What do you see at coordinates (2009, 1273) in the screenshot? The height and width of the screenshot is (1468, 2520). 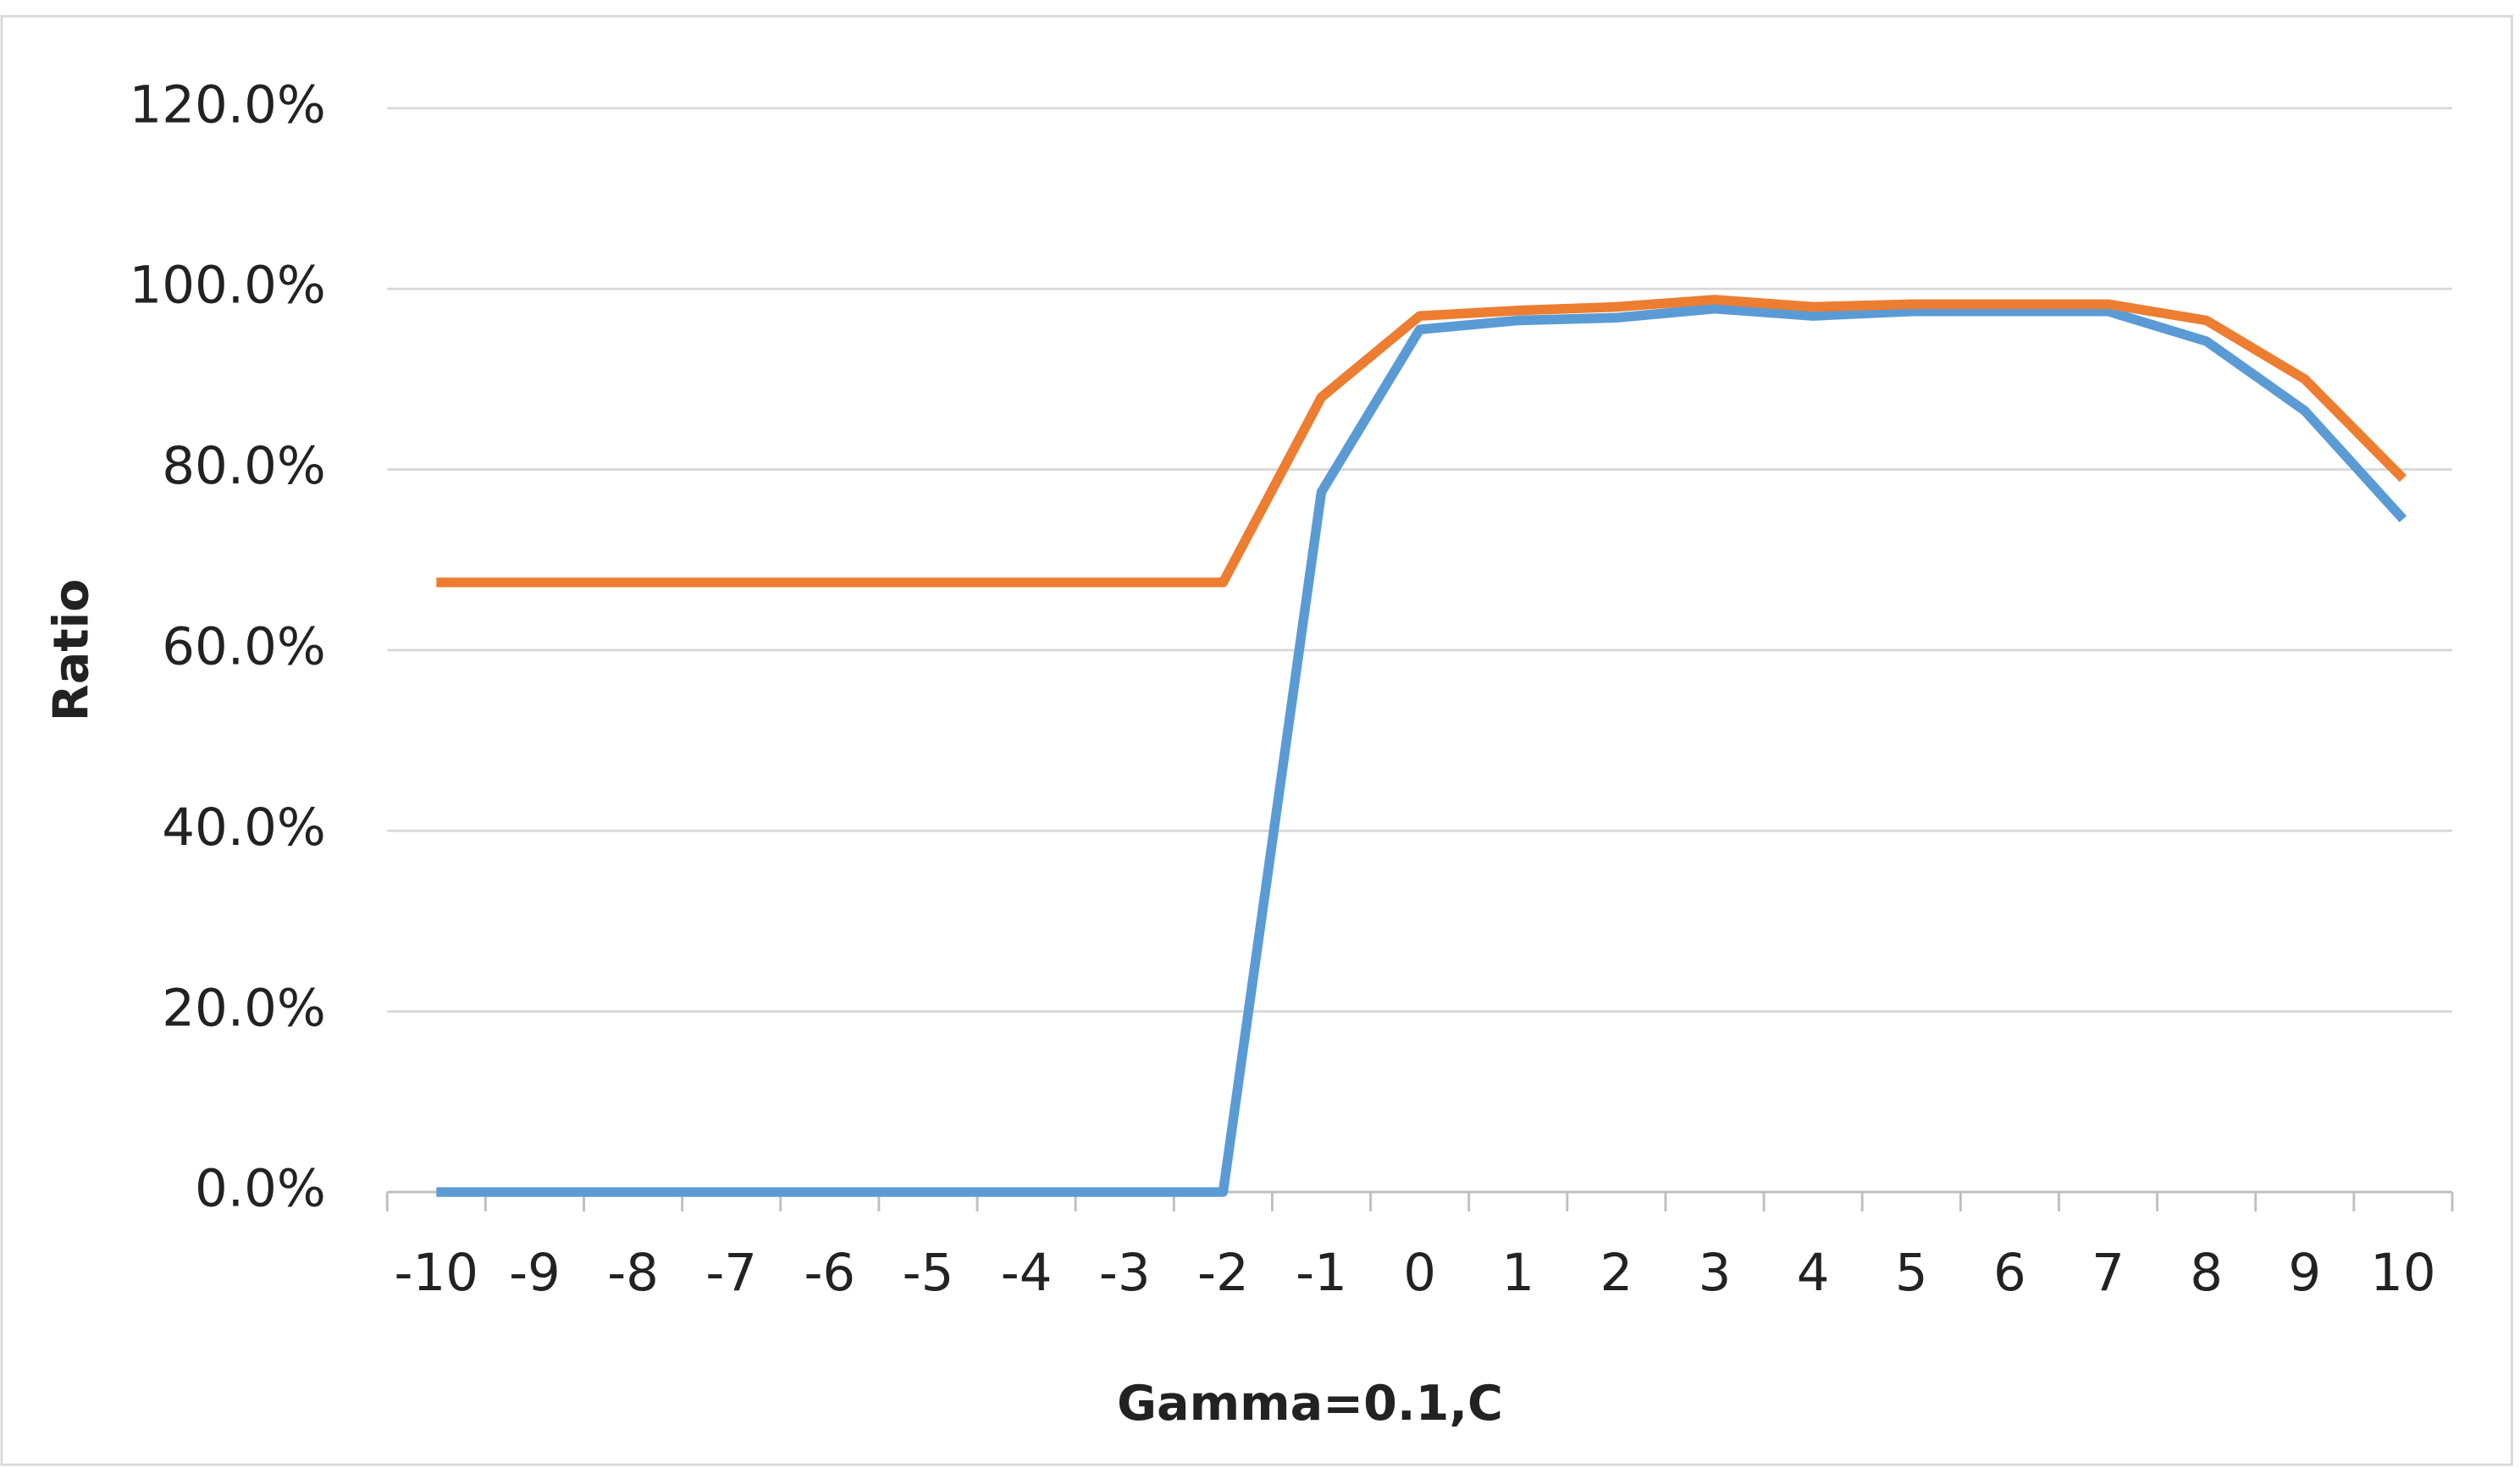 I see `x-tick-label: 6` at bounding box center [2009, 1273].